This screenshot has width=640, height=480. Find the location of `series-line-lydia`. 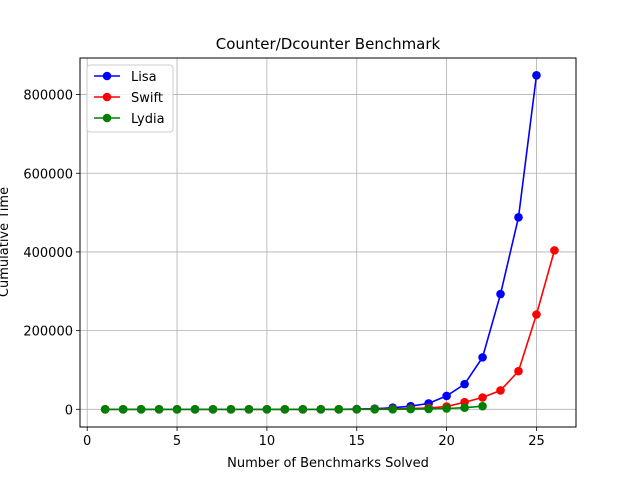

series-line-lydia is located at coordinates (294, 408).